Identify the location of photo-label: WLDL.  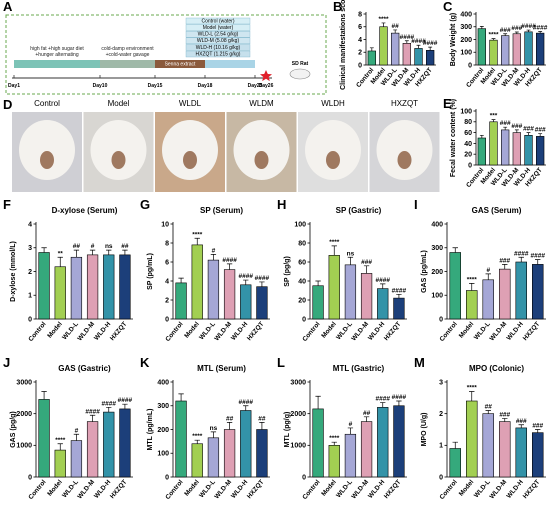
(190, 103).